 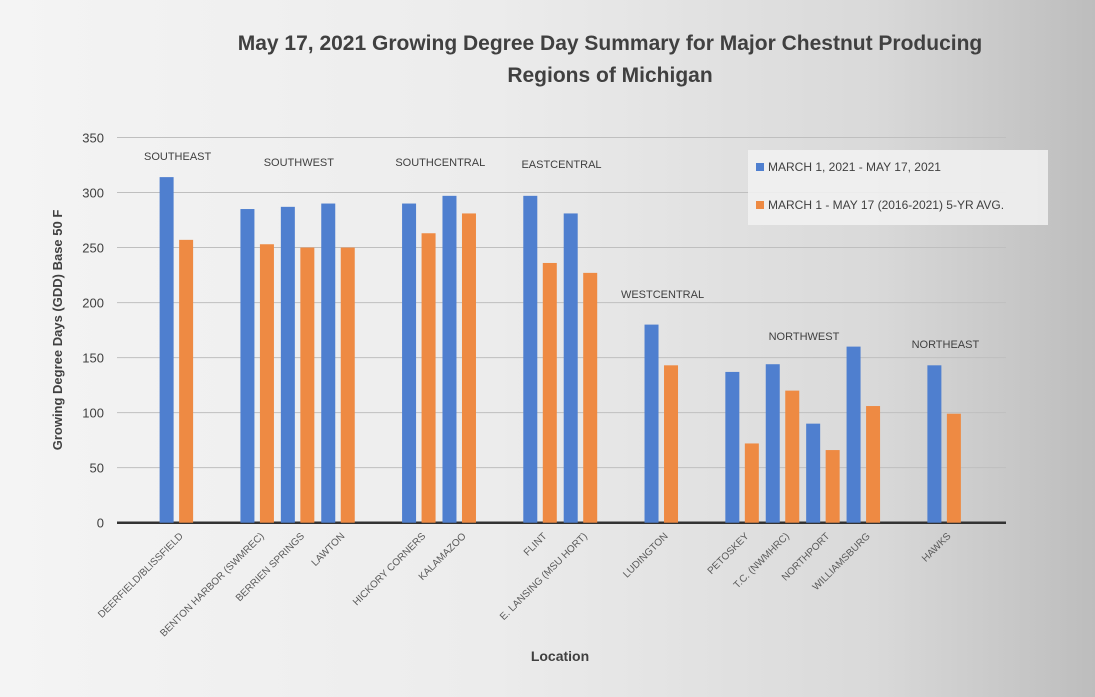 I want to click on region-label: NORTHEAST, so click(x=946, y=345).